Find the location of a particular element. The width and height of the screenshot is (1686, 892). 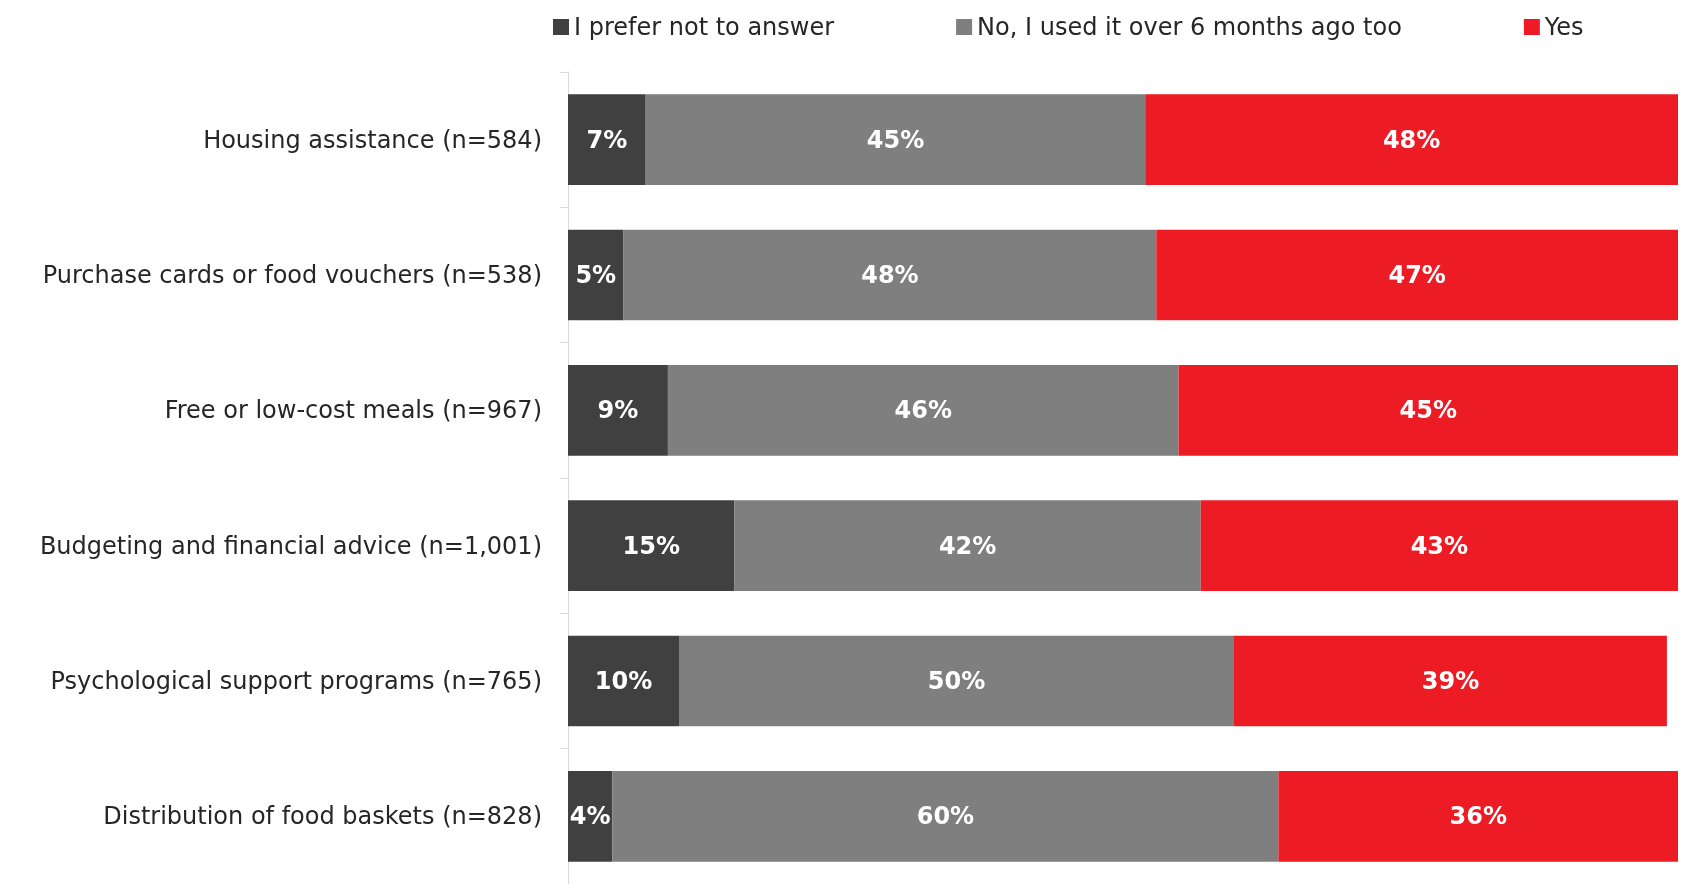

y-tick-label: Housing assistance (n=584) is located at coordinates (372, 139).